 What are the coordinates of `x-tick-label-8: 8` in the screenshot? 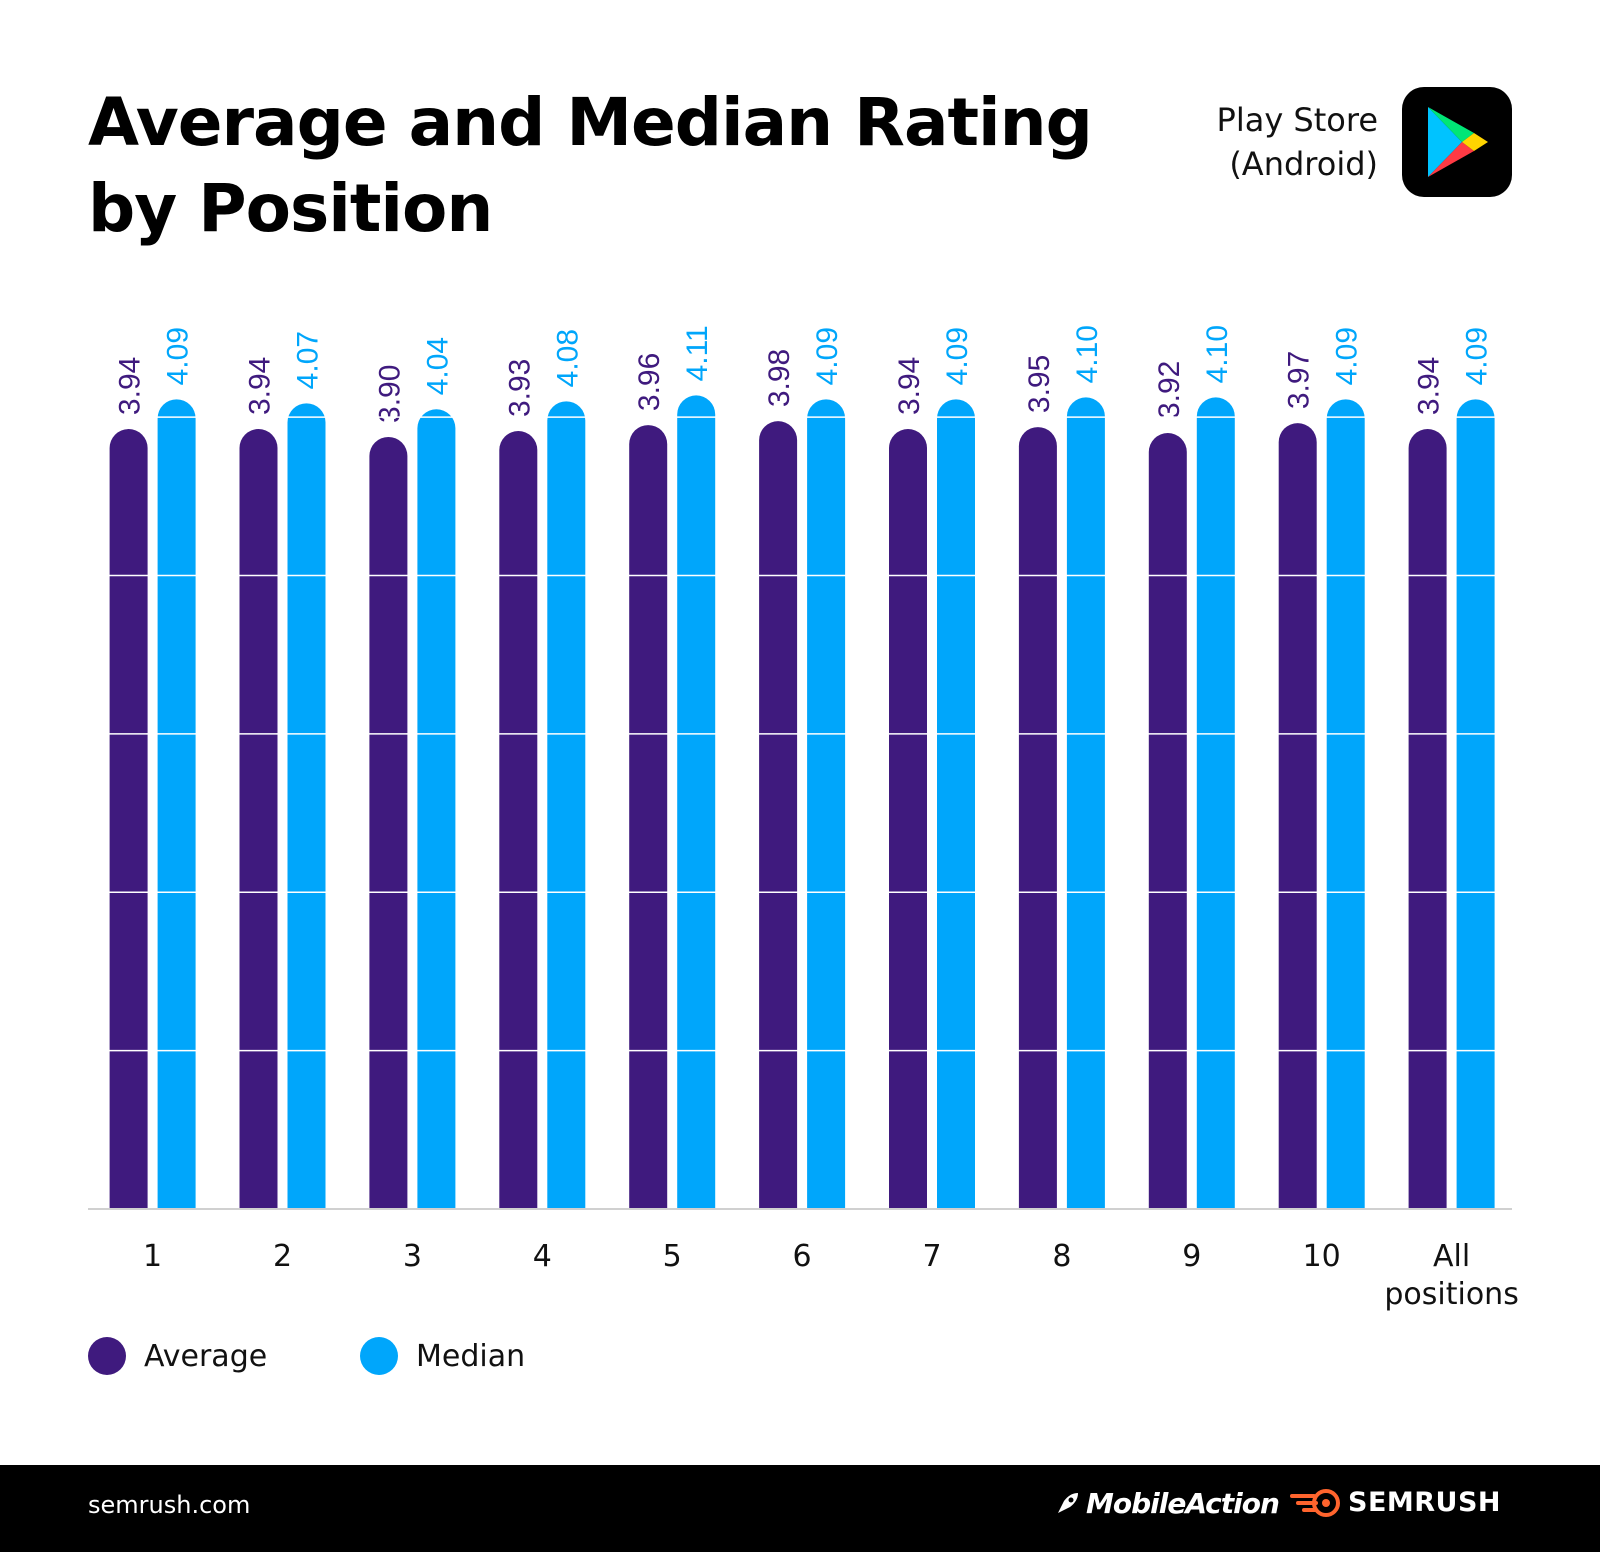 It's located at (1061, 1256).